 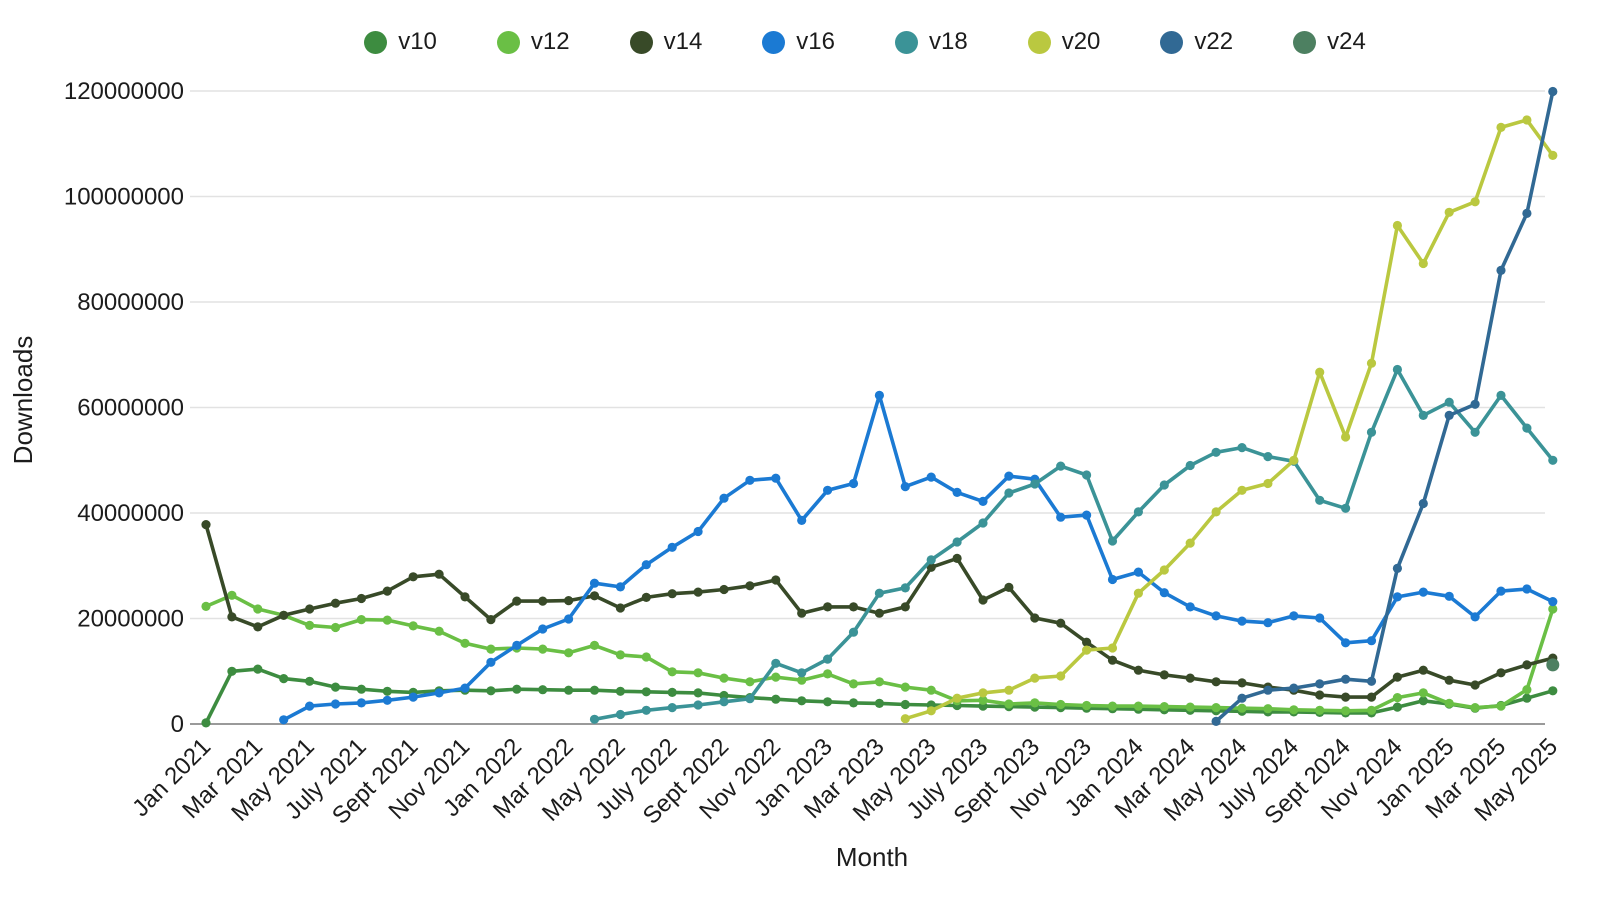 I want to click on y-tick-label: 80000000, so click(x=130, y=302).